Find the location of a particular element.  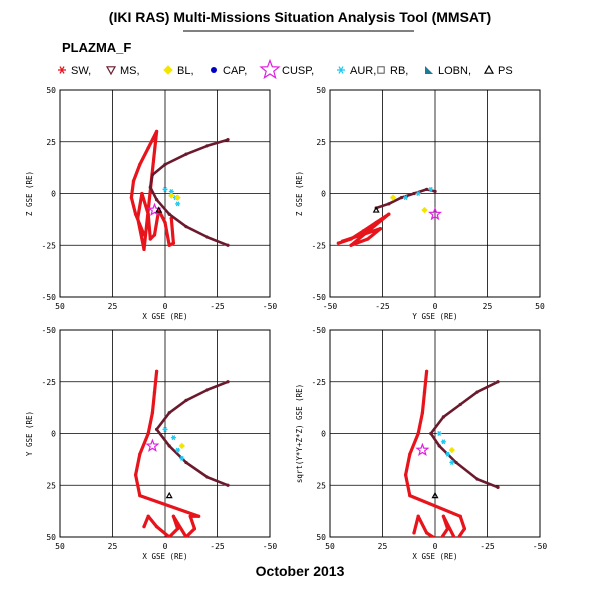

footer-date: October 2013 is located at coordinates (300, 571).